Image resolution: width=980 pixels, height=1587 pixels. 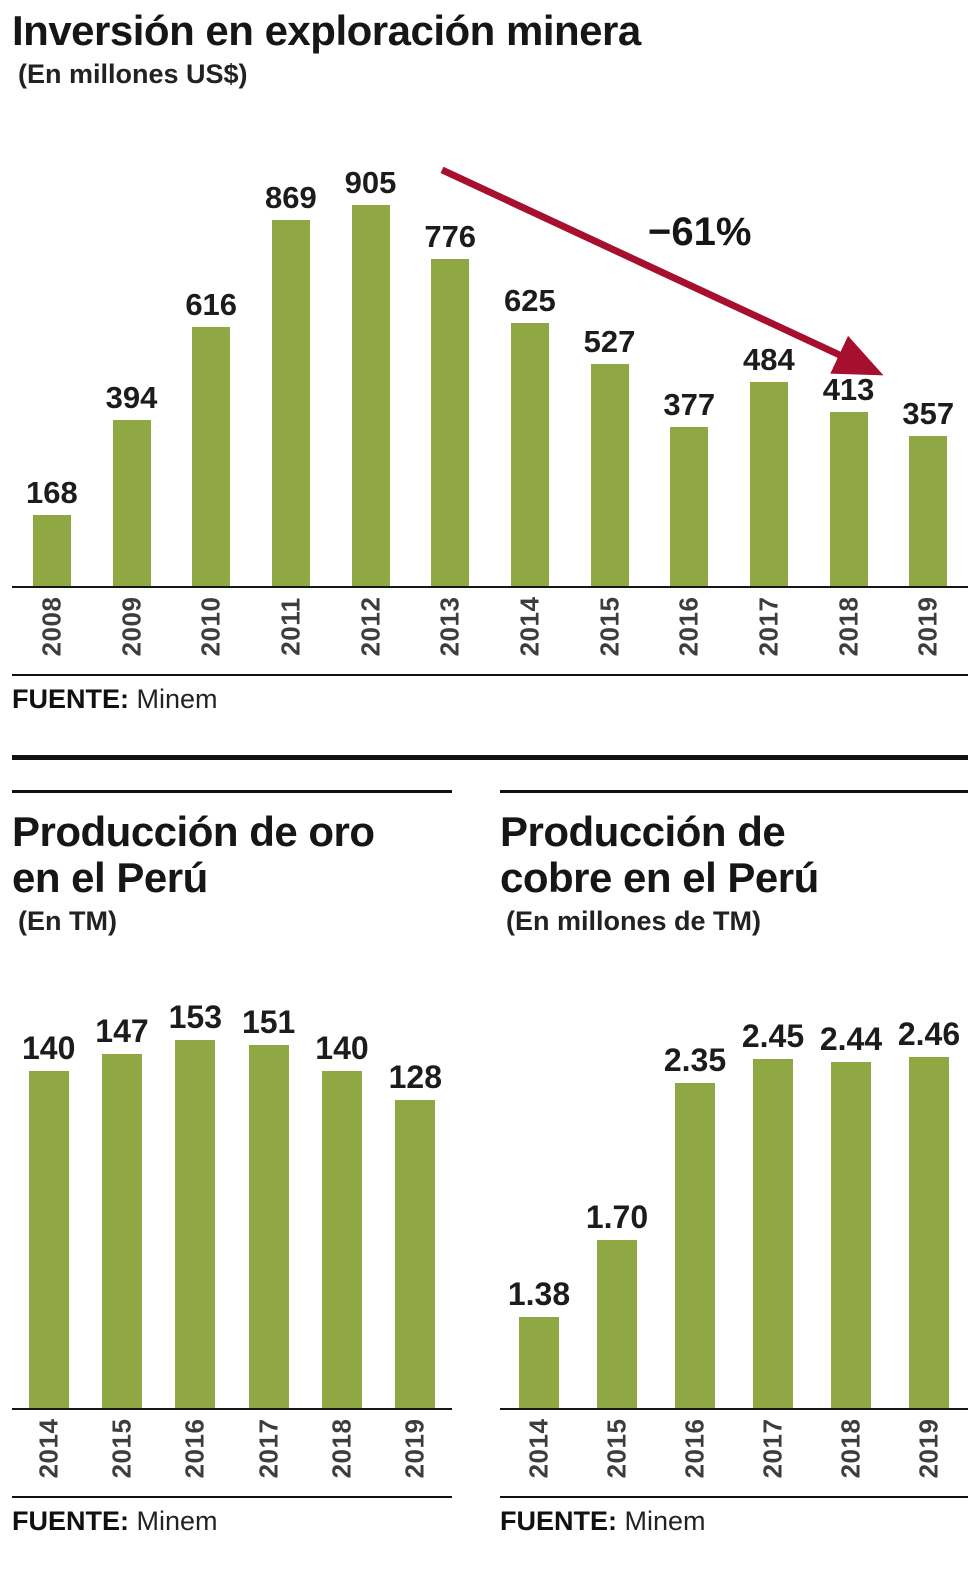 What do you see at coordinates (370, 626) in the screenshot?
I see `x-axis-label: 2012` at bounding box center [370, 626].